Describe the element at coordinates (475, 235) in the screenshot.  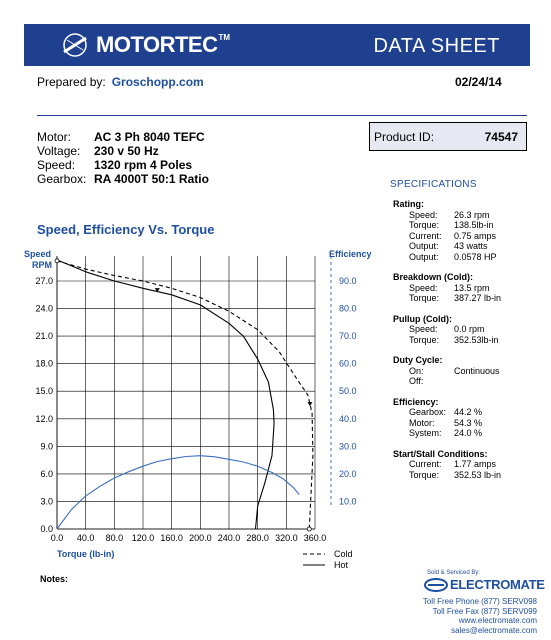
I see `spec-value: 0.75 amps` at that location.